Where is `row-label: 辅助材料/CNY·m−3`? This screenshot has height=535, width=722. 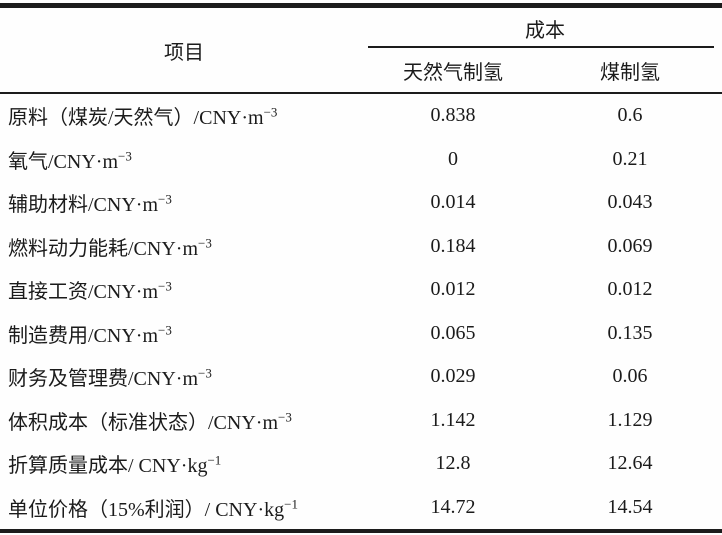 row-label: 辅助材料/CNY·m−3 is located at coordinates (184, 203).